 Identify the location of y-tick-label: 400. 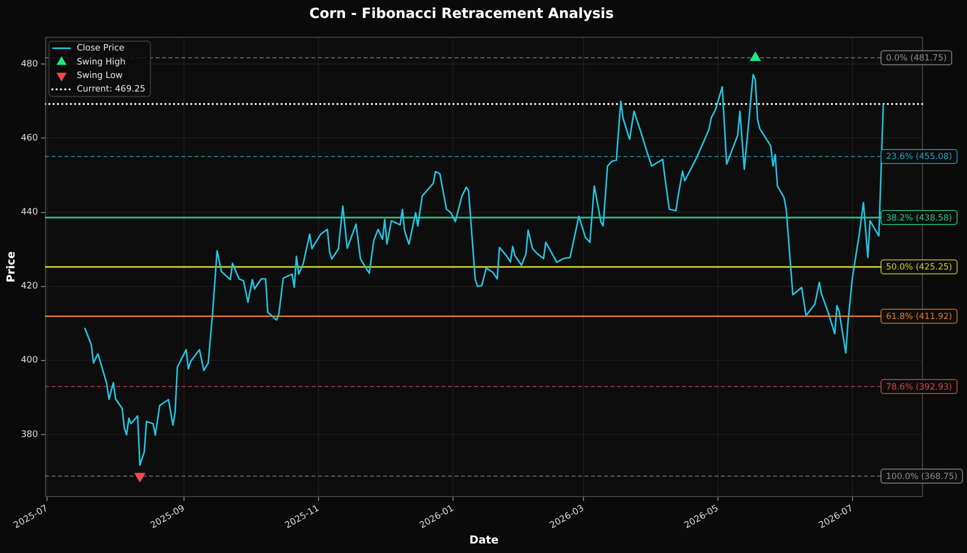
(29, 361).